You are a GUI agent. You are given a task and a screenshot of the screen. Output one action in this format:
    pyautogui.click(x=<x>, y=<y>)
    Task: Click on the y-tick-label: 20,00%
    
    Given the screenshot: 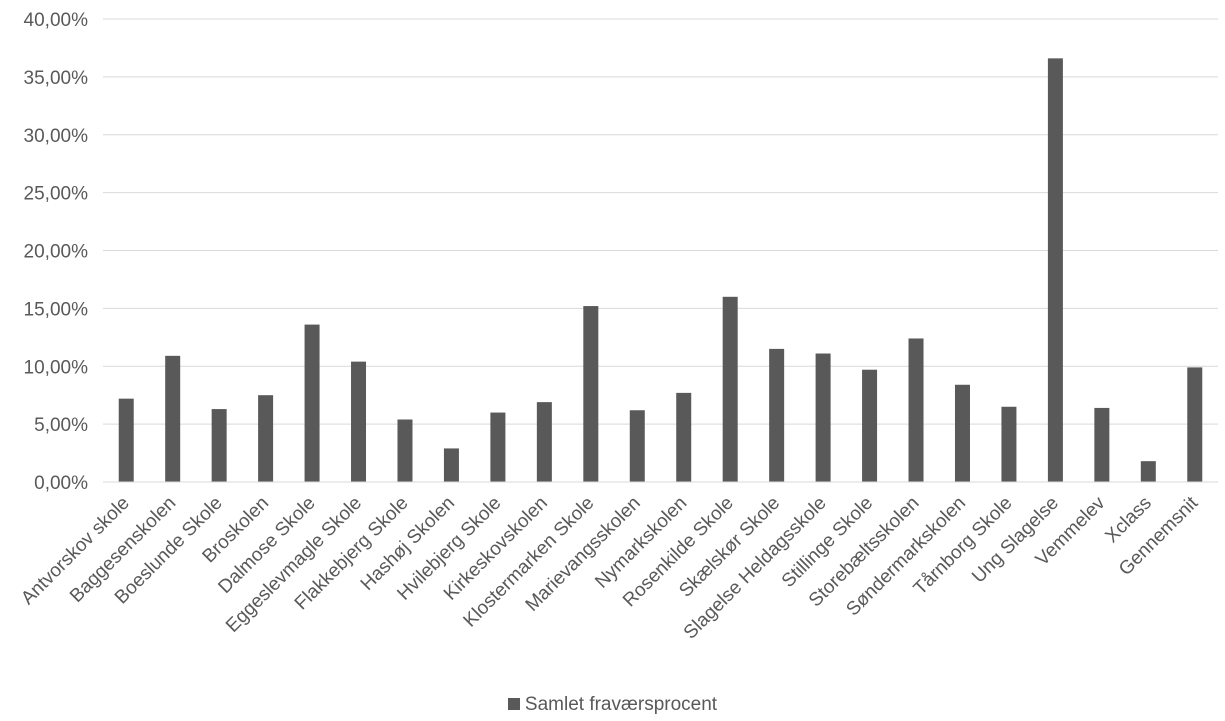 What is the action you would take?
    pyautogui.click(x=56, y=252)
    